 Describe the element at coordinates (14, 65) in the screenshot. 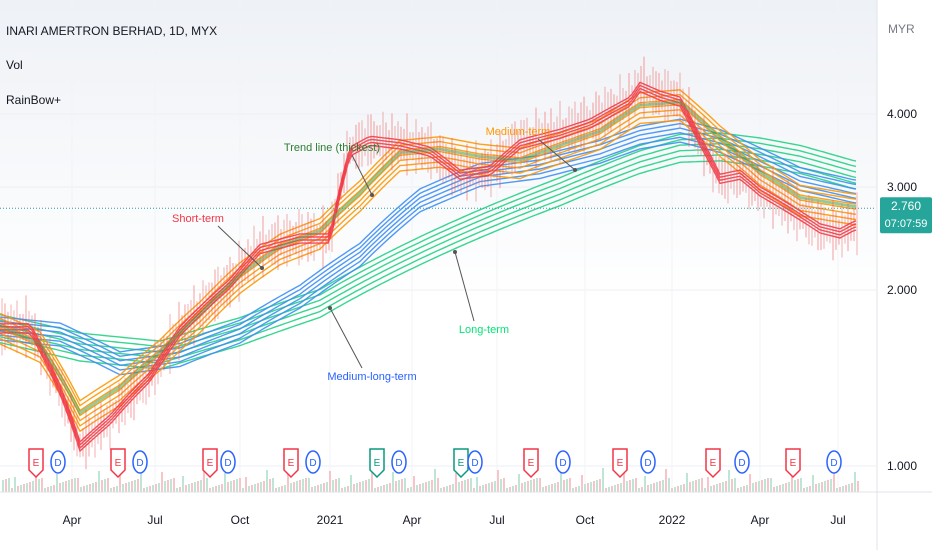

I see `indicator-volume: Vol` at that location.